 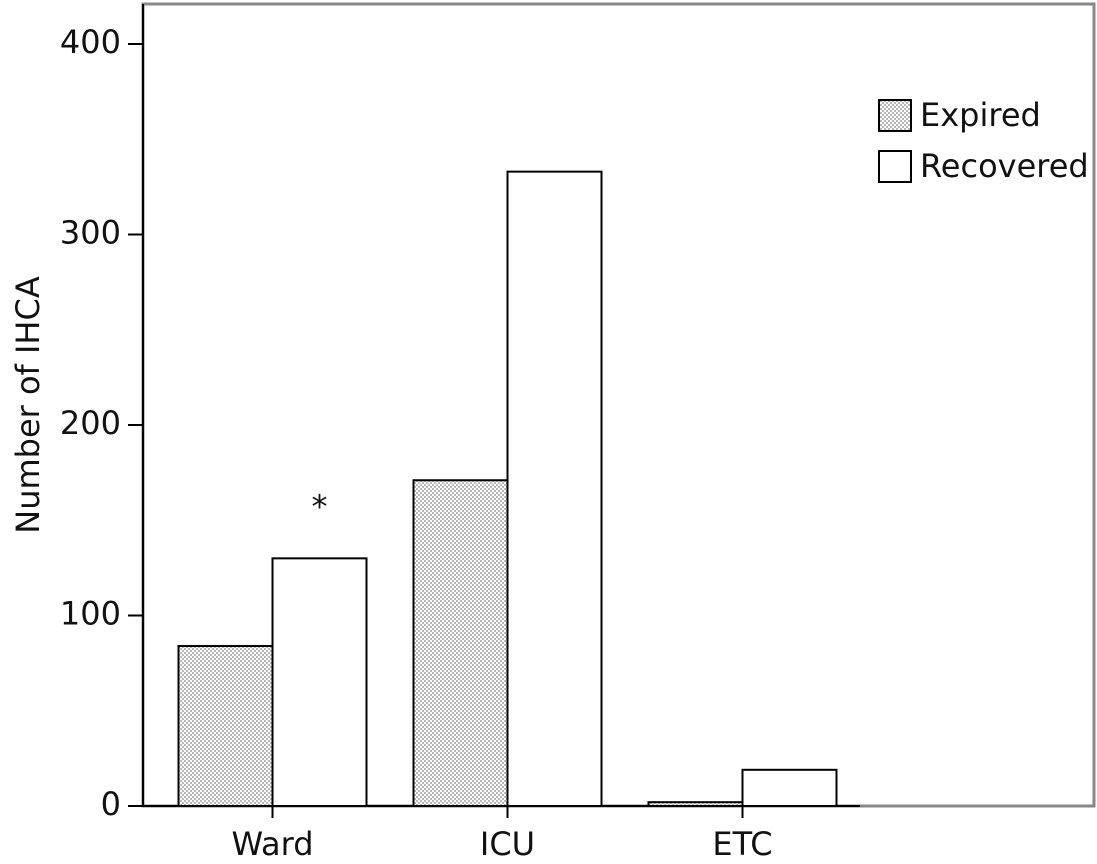 What do you see at coordinates (742, 842) in the screenshot?
I see `x-tick-label: ETC` at bounding box center [742, 842].